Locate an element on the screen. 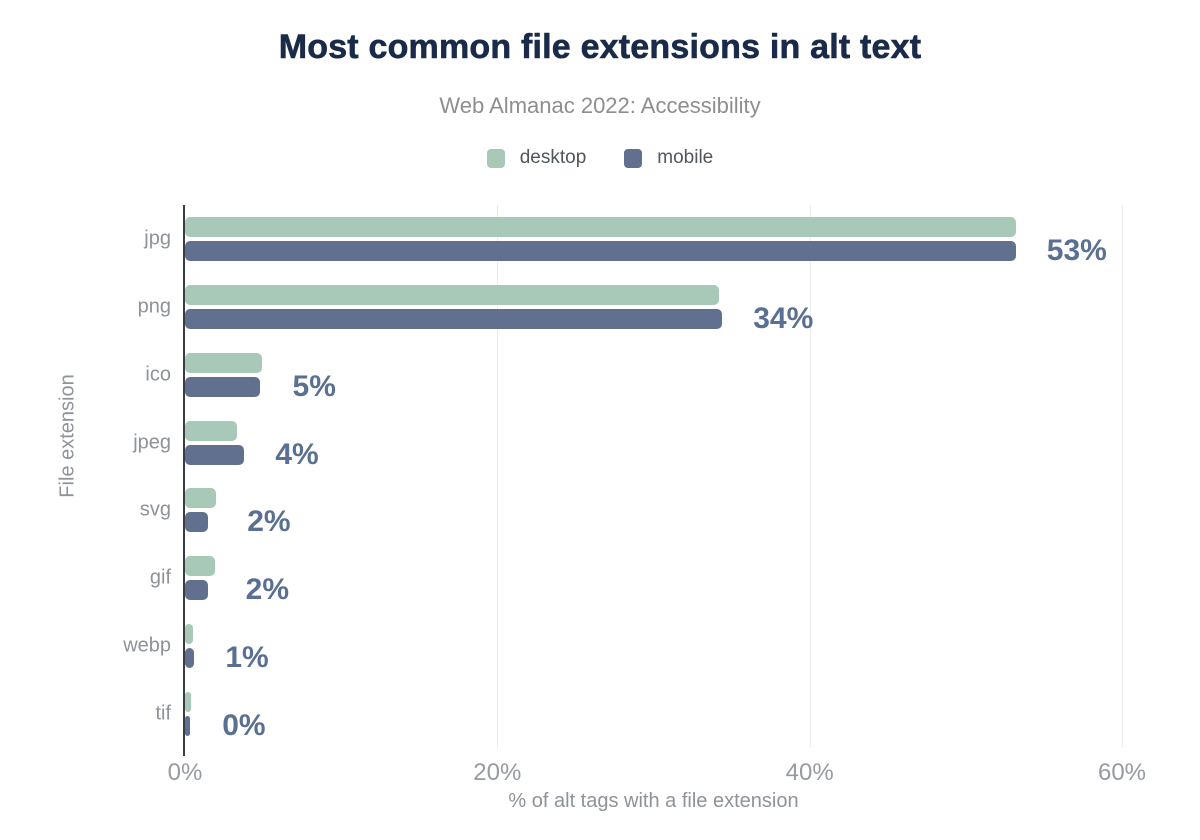 The width and height of the screenshot is (1200, 840). bar-desktop-webp is located at coordinates (189, 634).